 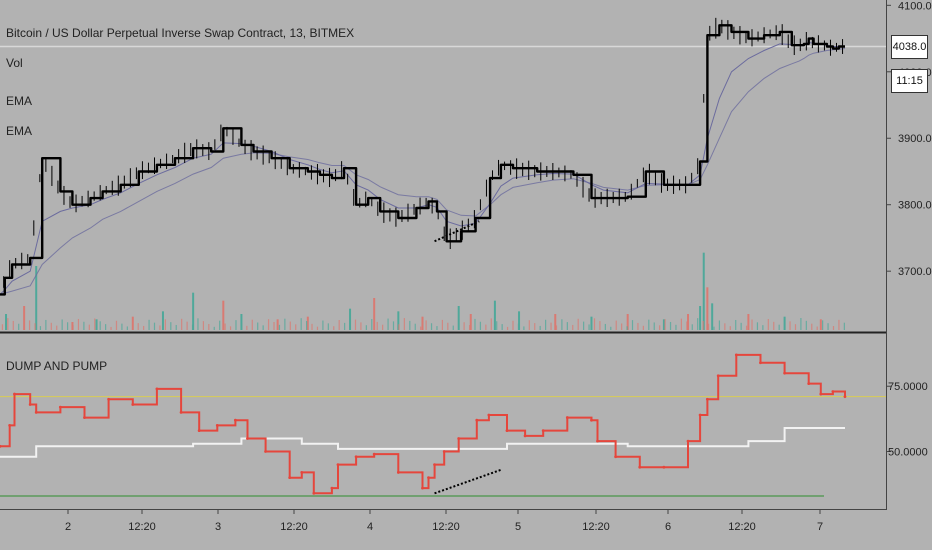 What do you see at coordinates (423, 291) in the screenshot?
I see `volume-bars` at bounding box center [423, 291].